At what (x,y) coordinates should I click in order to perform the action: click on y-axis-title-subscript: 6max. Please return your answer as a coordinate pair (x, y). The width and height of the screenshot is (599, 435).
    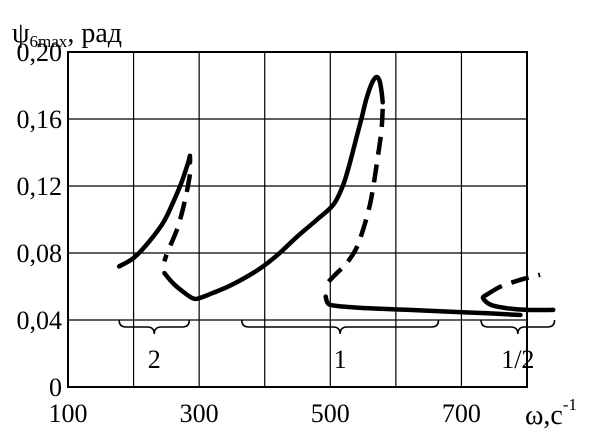
    Looking at the image, I should click on (49, 41).